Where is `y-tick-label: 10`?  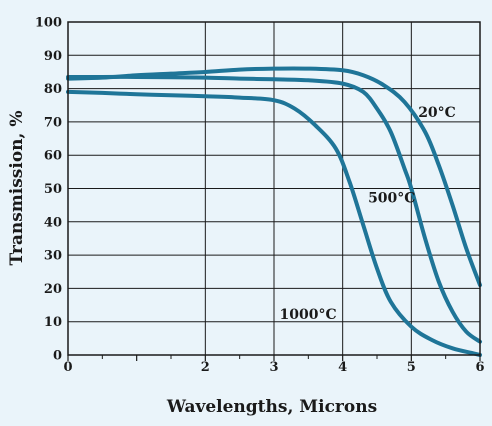
y-tick-label: 10 is located at coordinates (53, 322).